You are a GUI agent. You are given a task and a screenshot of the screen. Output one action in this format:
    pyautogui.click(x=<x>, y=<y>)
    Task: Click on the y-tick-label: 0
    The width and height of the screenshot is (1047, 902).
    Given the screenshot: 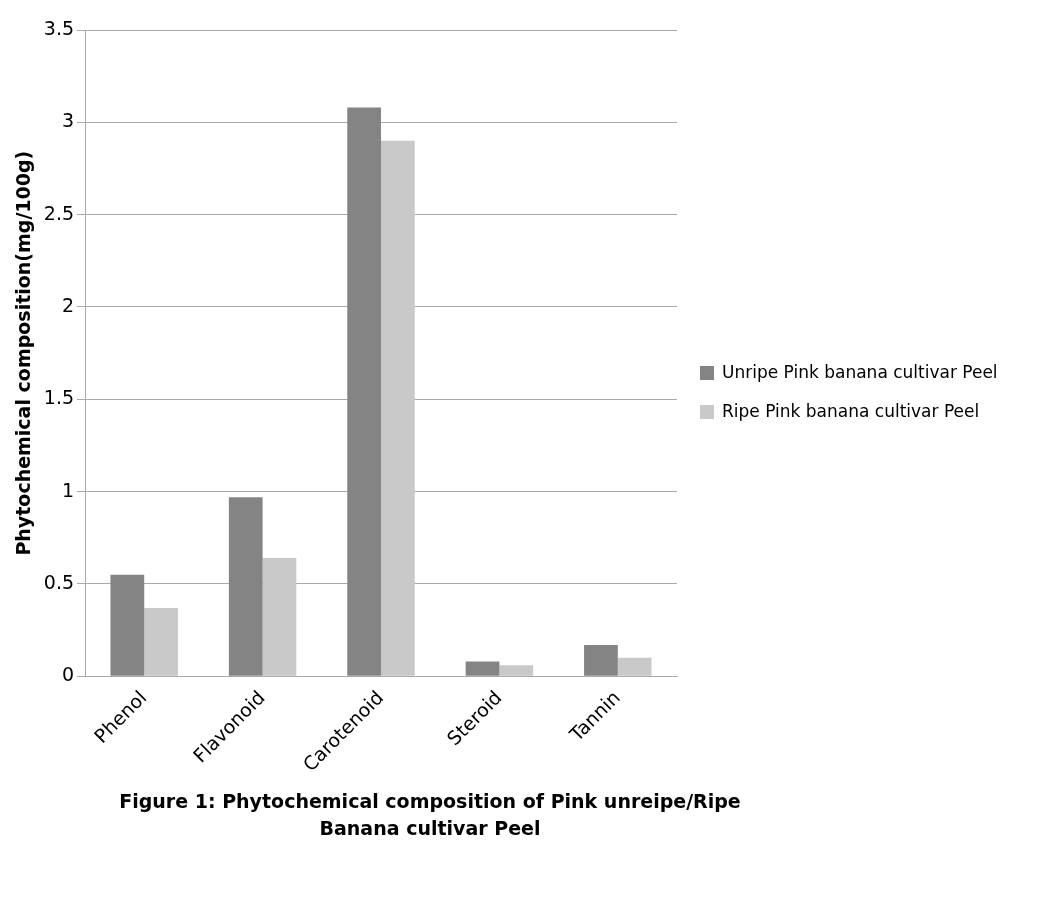 What is the action you would take?
    pyautogui.click(x=68, y=674)
    